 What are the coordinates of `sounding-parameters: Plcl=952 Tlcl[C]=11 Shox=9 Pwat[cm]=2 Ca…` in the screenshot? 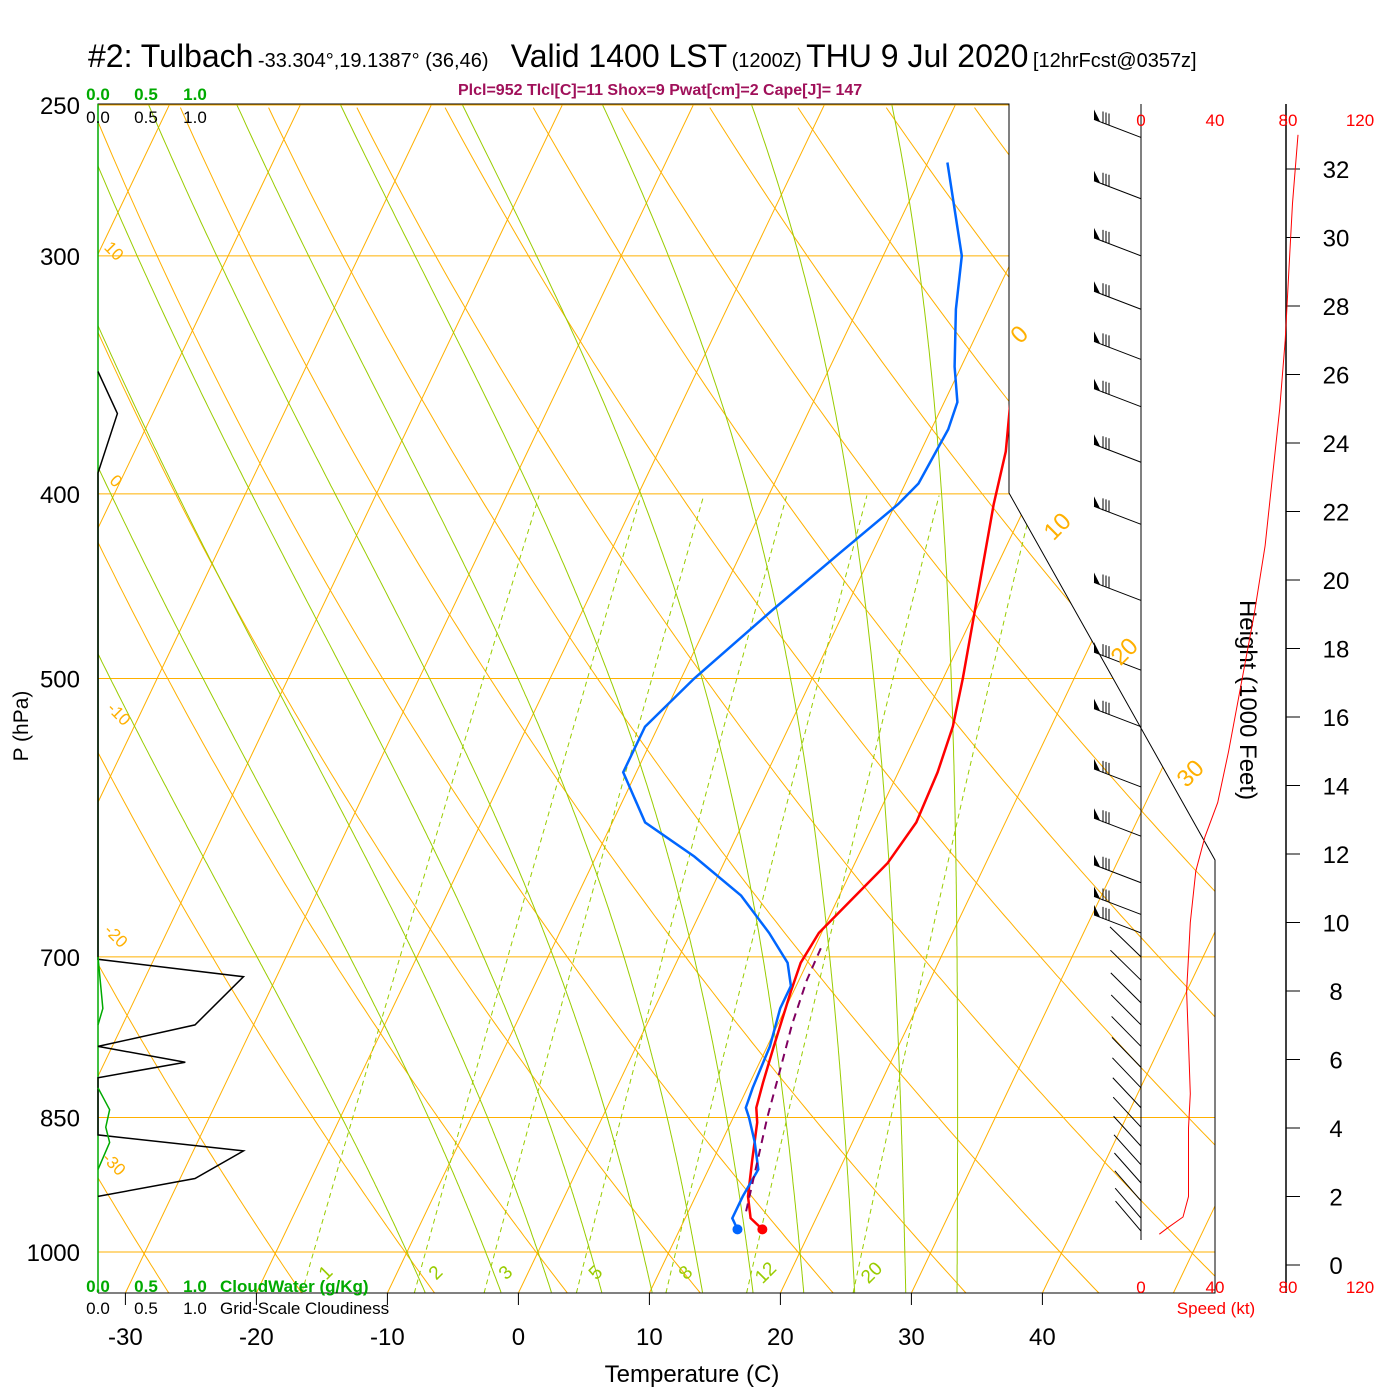 It's located at (660, 90).